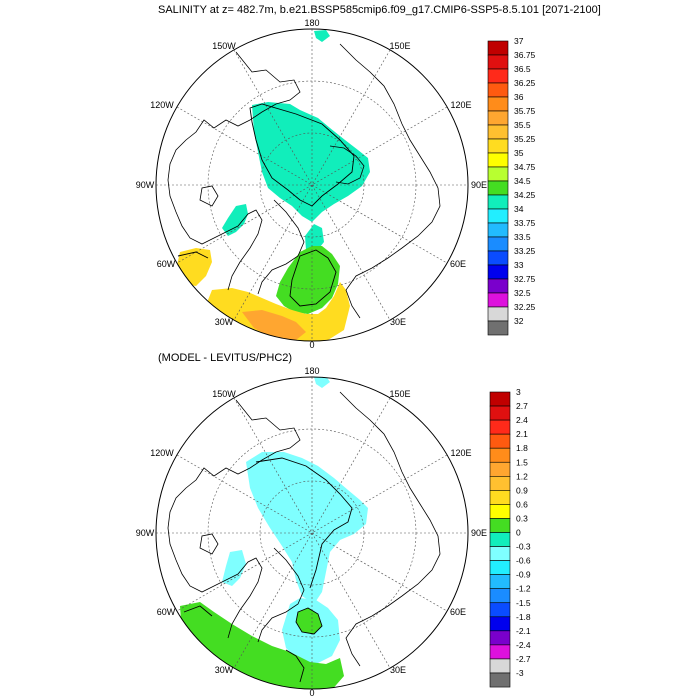 This screenshot has height=700, width=700. I want to click on bottom-arctic-basin-region, so click(307, 528).